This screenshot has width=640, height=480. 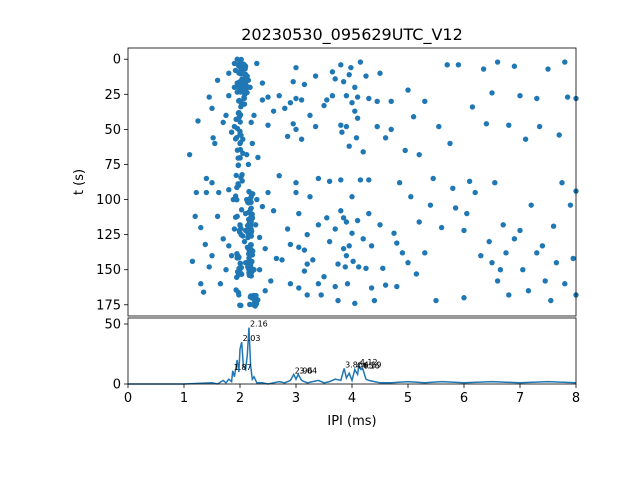 I want to click on top-y-tick-label: 75, so click(x=112, y=165).